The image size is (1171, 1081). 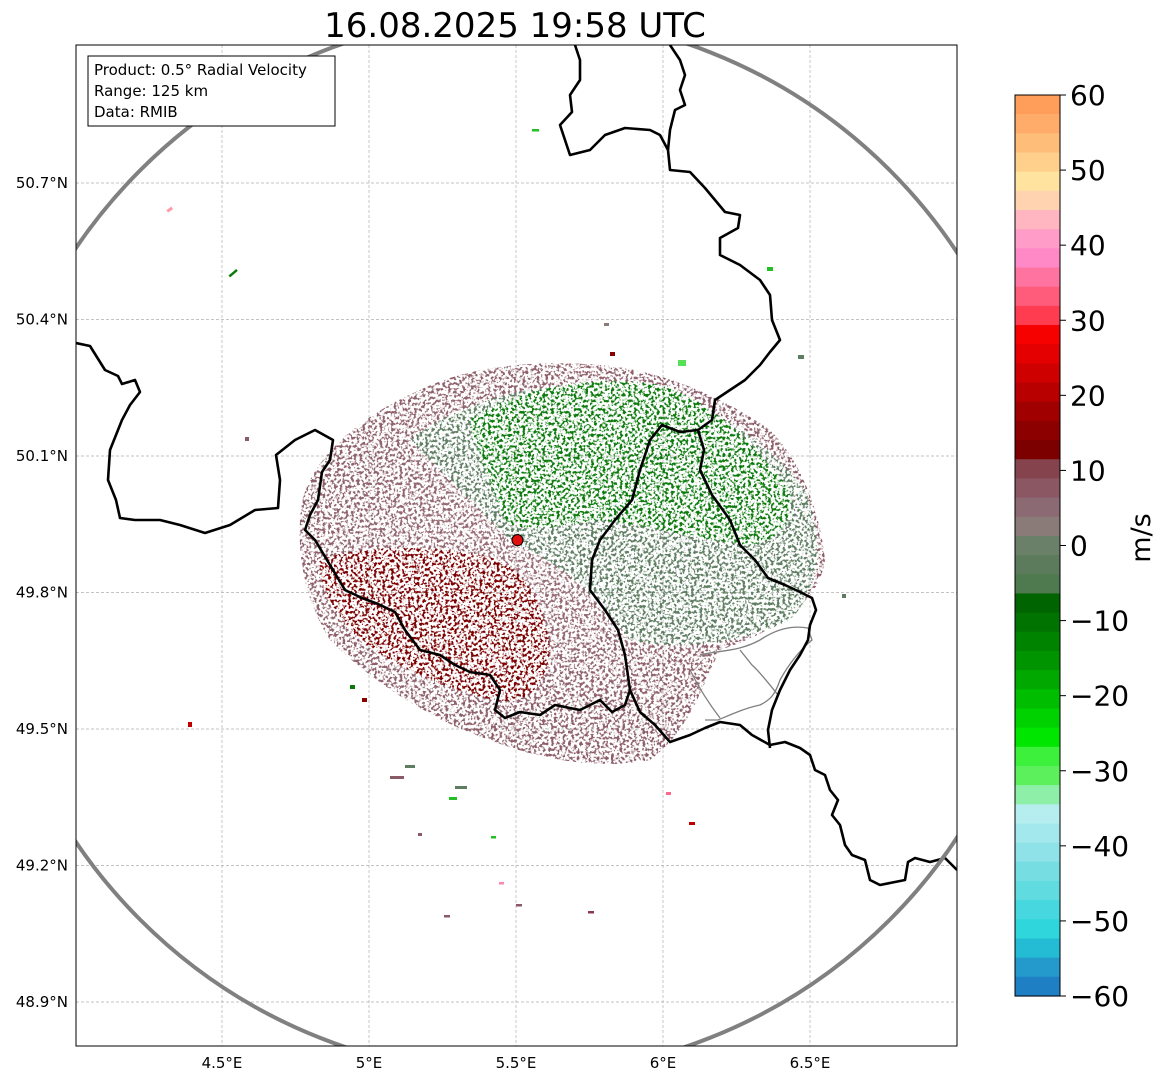 I want to click on radar-site-marker, so click(x=517, y=540).